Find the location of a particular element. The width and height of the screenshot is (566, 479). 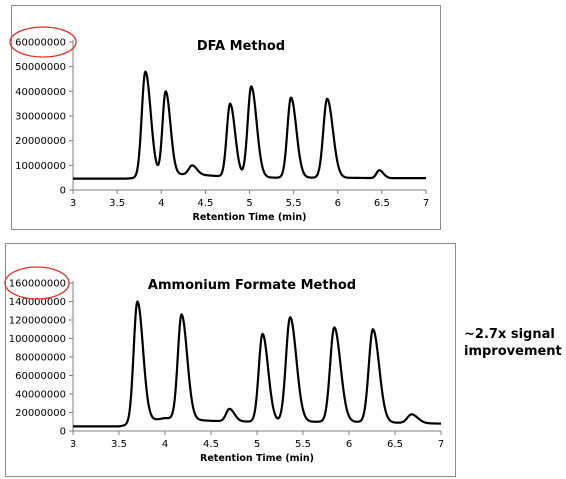

y-tick-label: 120000000 is located at coordinates (37, 321).